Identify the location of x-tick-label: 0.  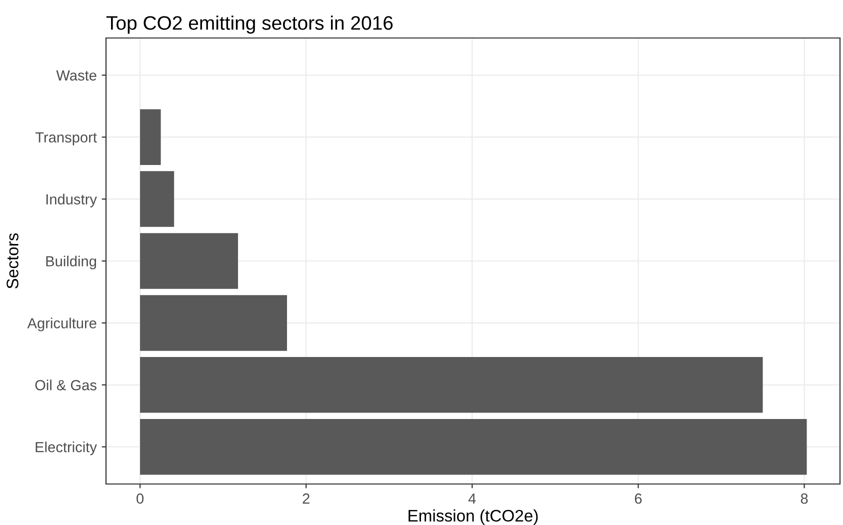
(140, 498).